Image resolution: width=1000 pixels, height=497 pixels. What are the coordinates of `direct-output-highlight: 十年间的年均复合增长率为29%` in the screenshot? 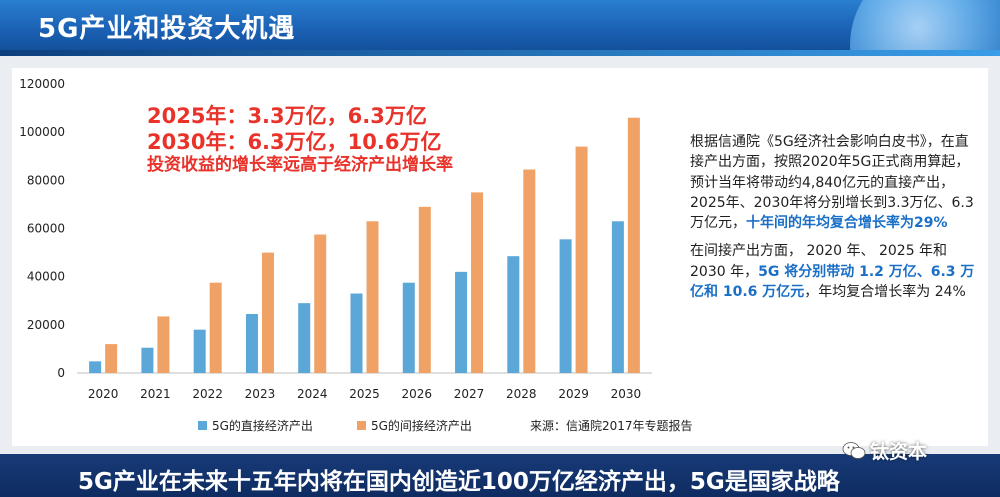 It's located at (847, 223).